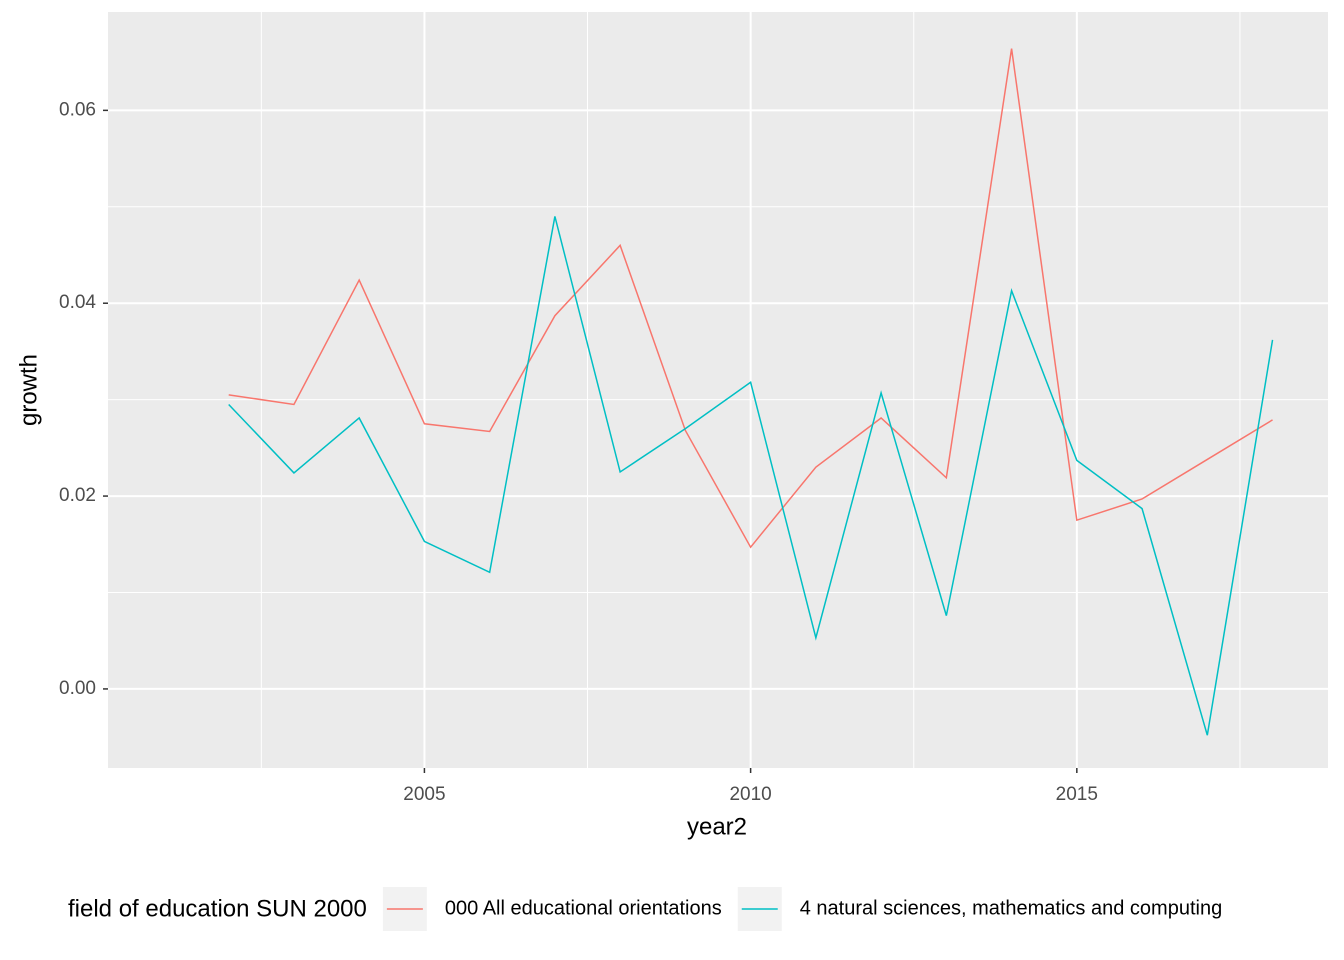 Image resolution: width=1344 pixels, height=960 pixels. Describe the element at coordinates (1077, 794) in the screenshot. I see `x-tick-label: 2015` at that location.